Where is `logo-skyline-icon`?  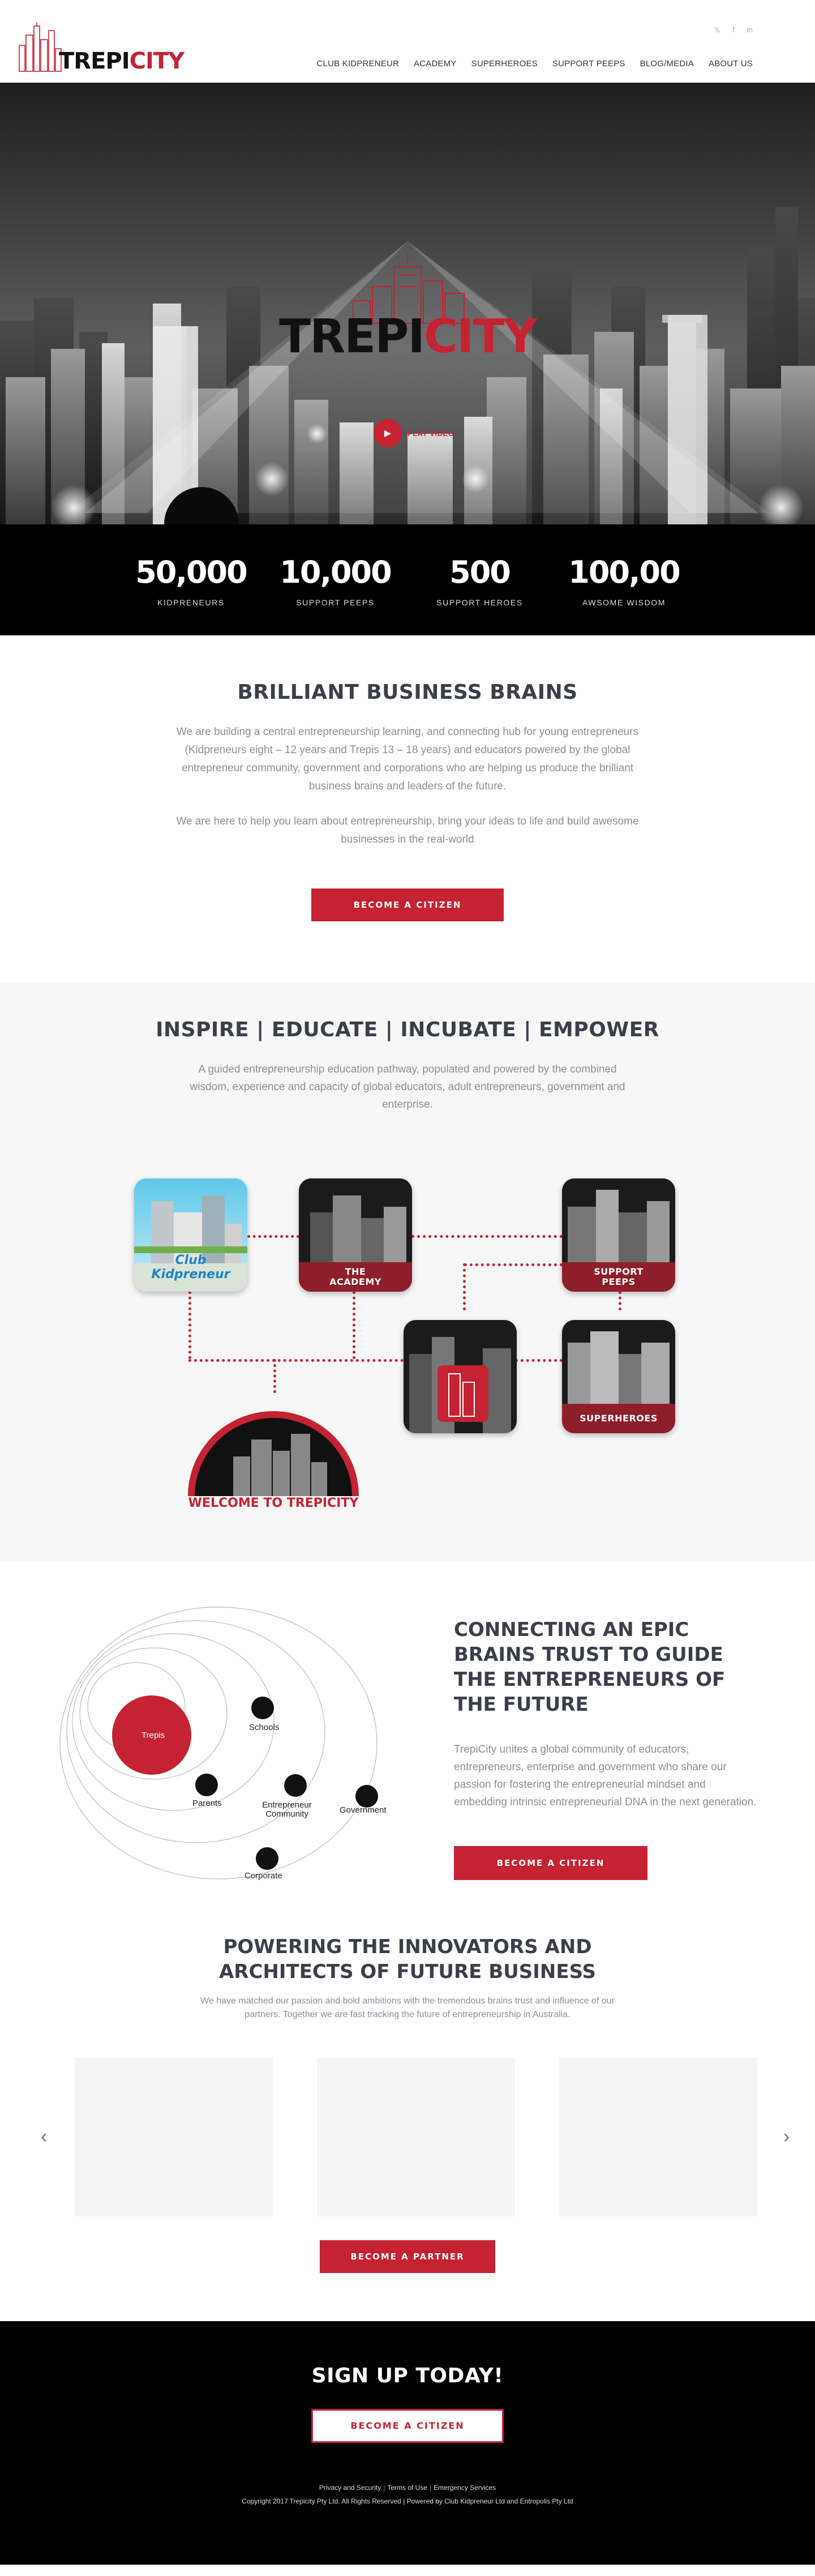 logo-skyline-icon is located at coordinates (40, 48).